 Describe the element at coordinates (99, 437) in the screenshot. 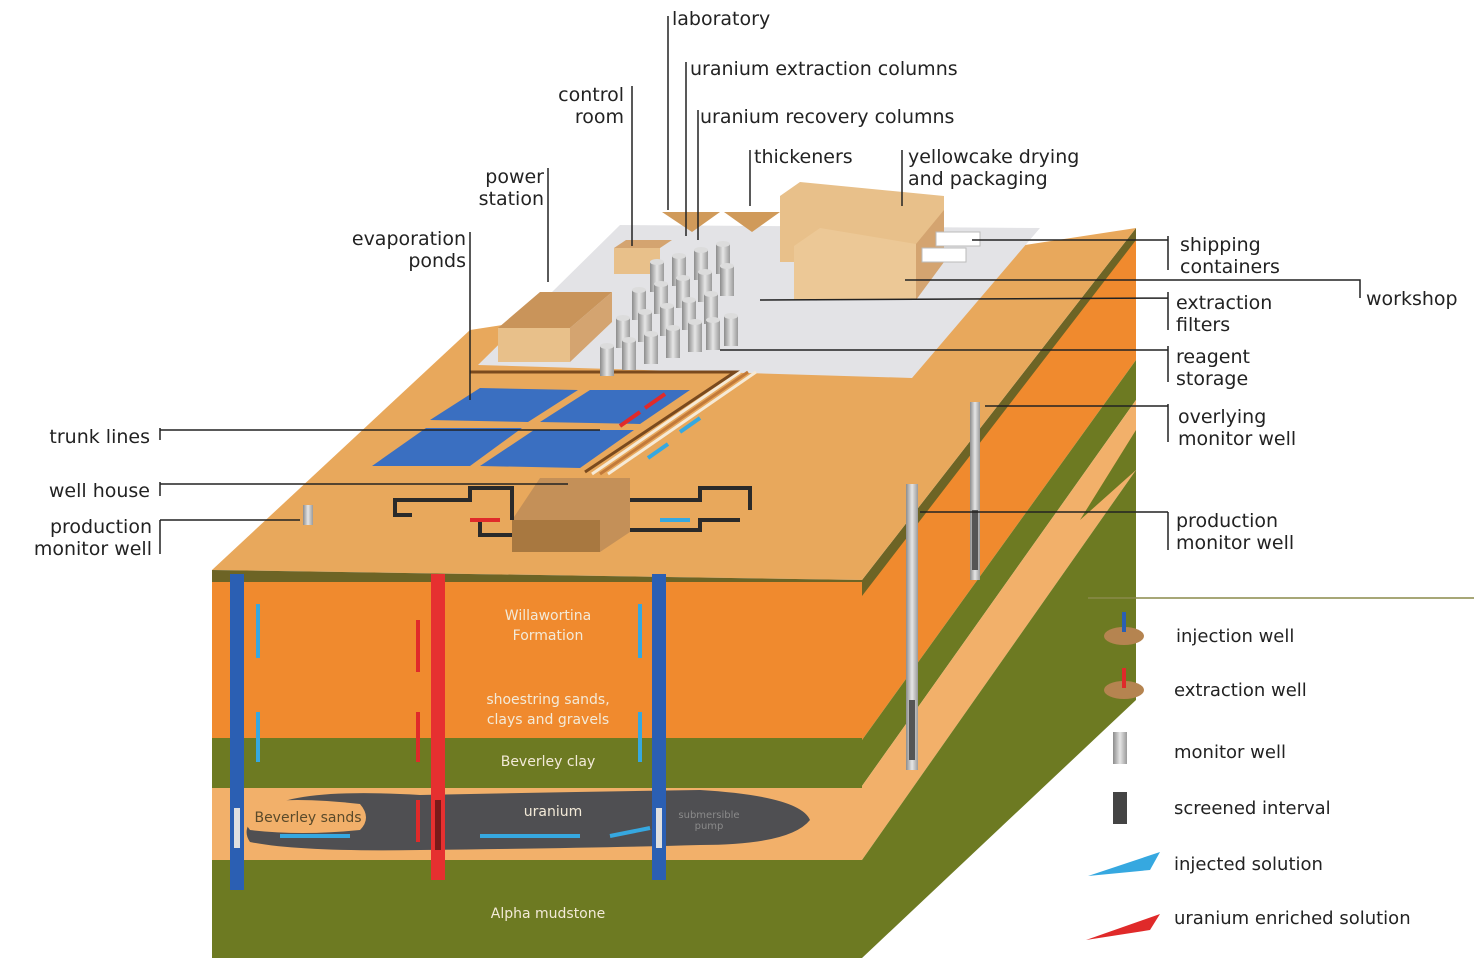

I see `label-trunk-lines: trunk lines` at that location.